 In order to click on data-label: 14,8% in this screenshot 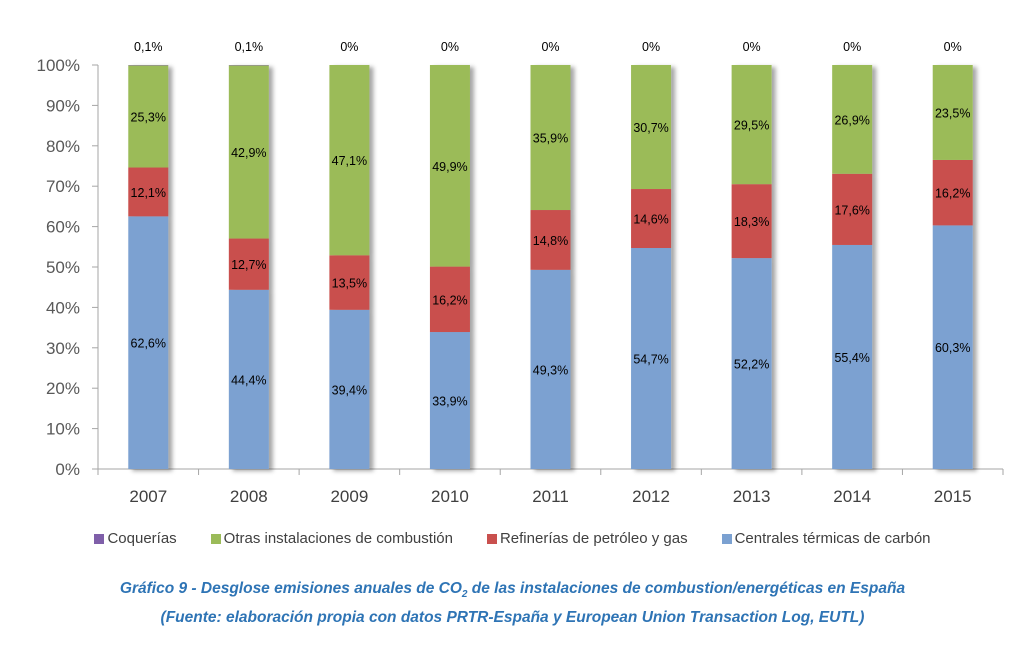, I will do `click(550, 241)`.